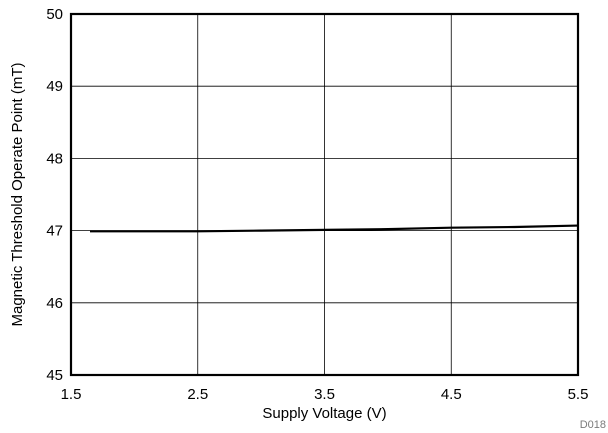 The height and width of the screenshot is (433, 608). Describe the element at coordinates (54, 14) in the screenshot. I see `y-tick-label: 50` at that location.